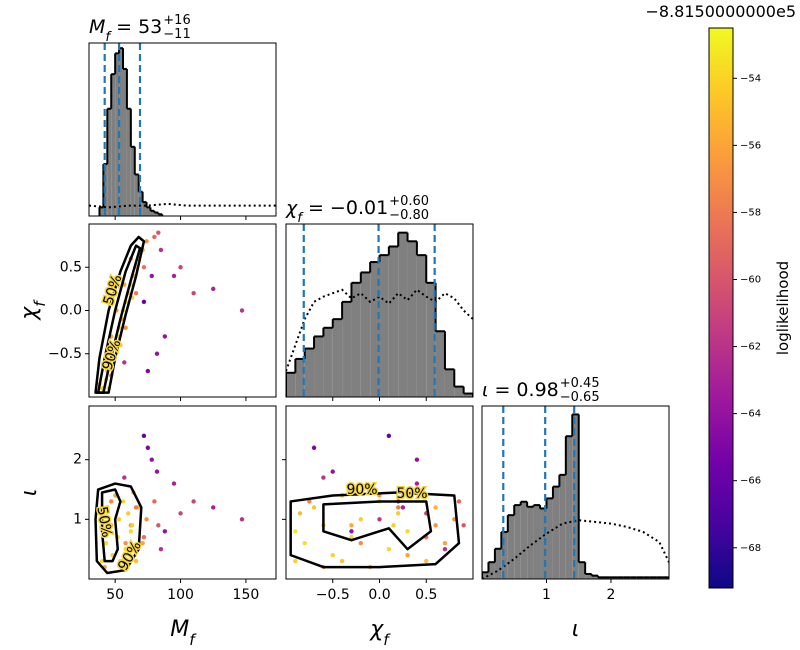  Describe the element at coordinates (176, 34) in the screenshot. I see `title-lower: −11` at that location.